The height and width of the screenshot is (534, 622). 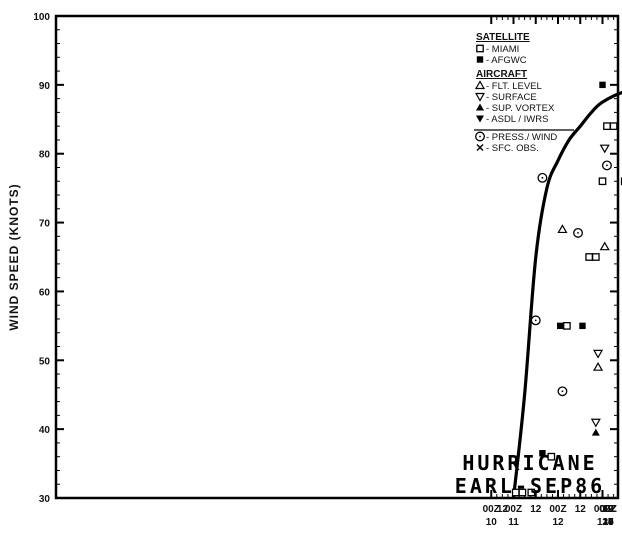 I want to click on best-track-curve, so click(x=566, y=294).